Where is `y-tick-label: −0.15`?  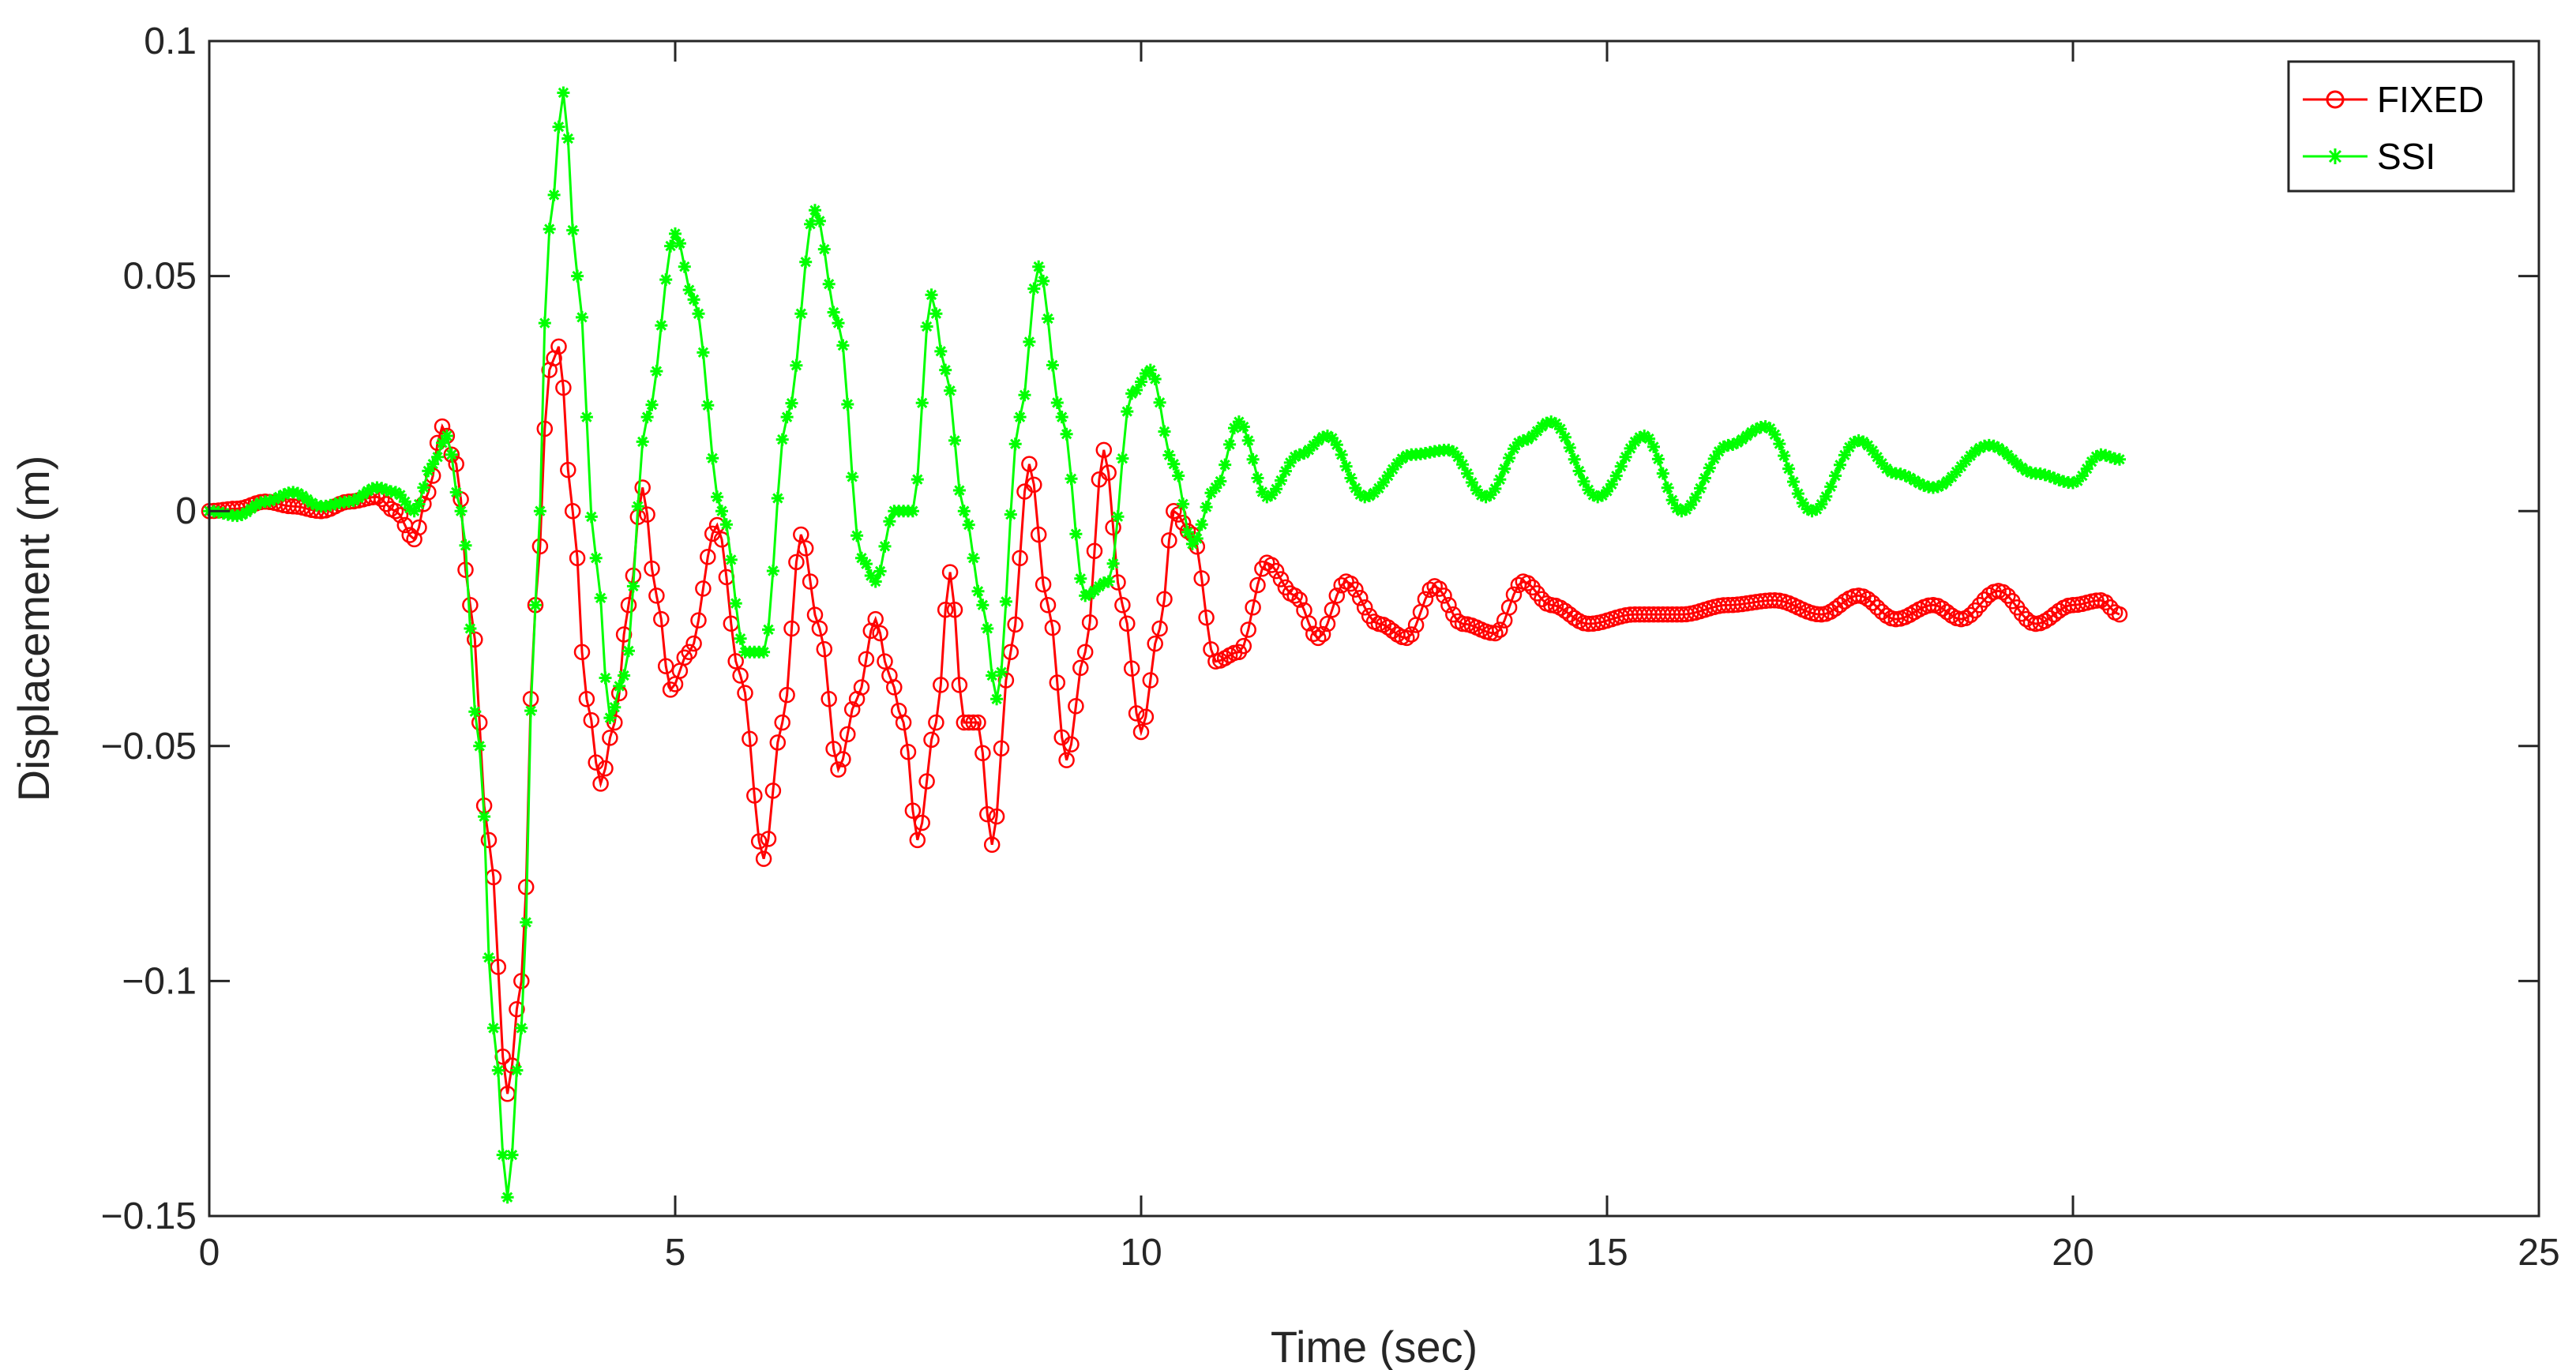
y-tick-label: −0.15 is located at coordinates (149, 1216).